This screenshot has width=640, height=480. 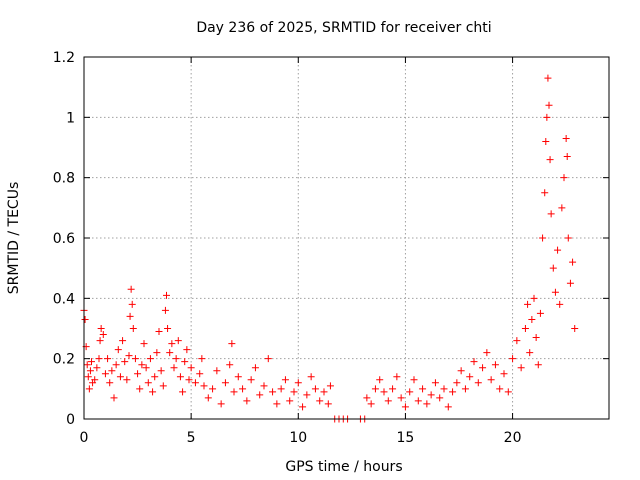 What do you see at coordinates (70, 420) in the screenshot?
I see `y-tick-label: 0` at bounding box center [70, 420].